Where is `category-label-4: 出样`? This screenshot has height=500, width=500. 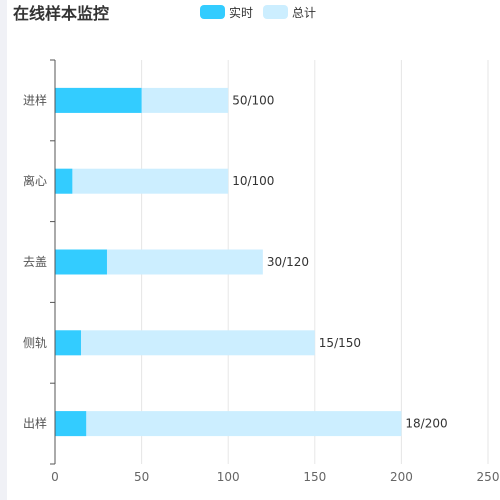 category-label-4: 出样 is located at coordinates (35, 423).